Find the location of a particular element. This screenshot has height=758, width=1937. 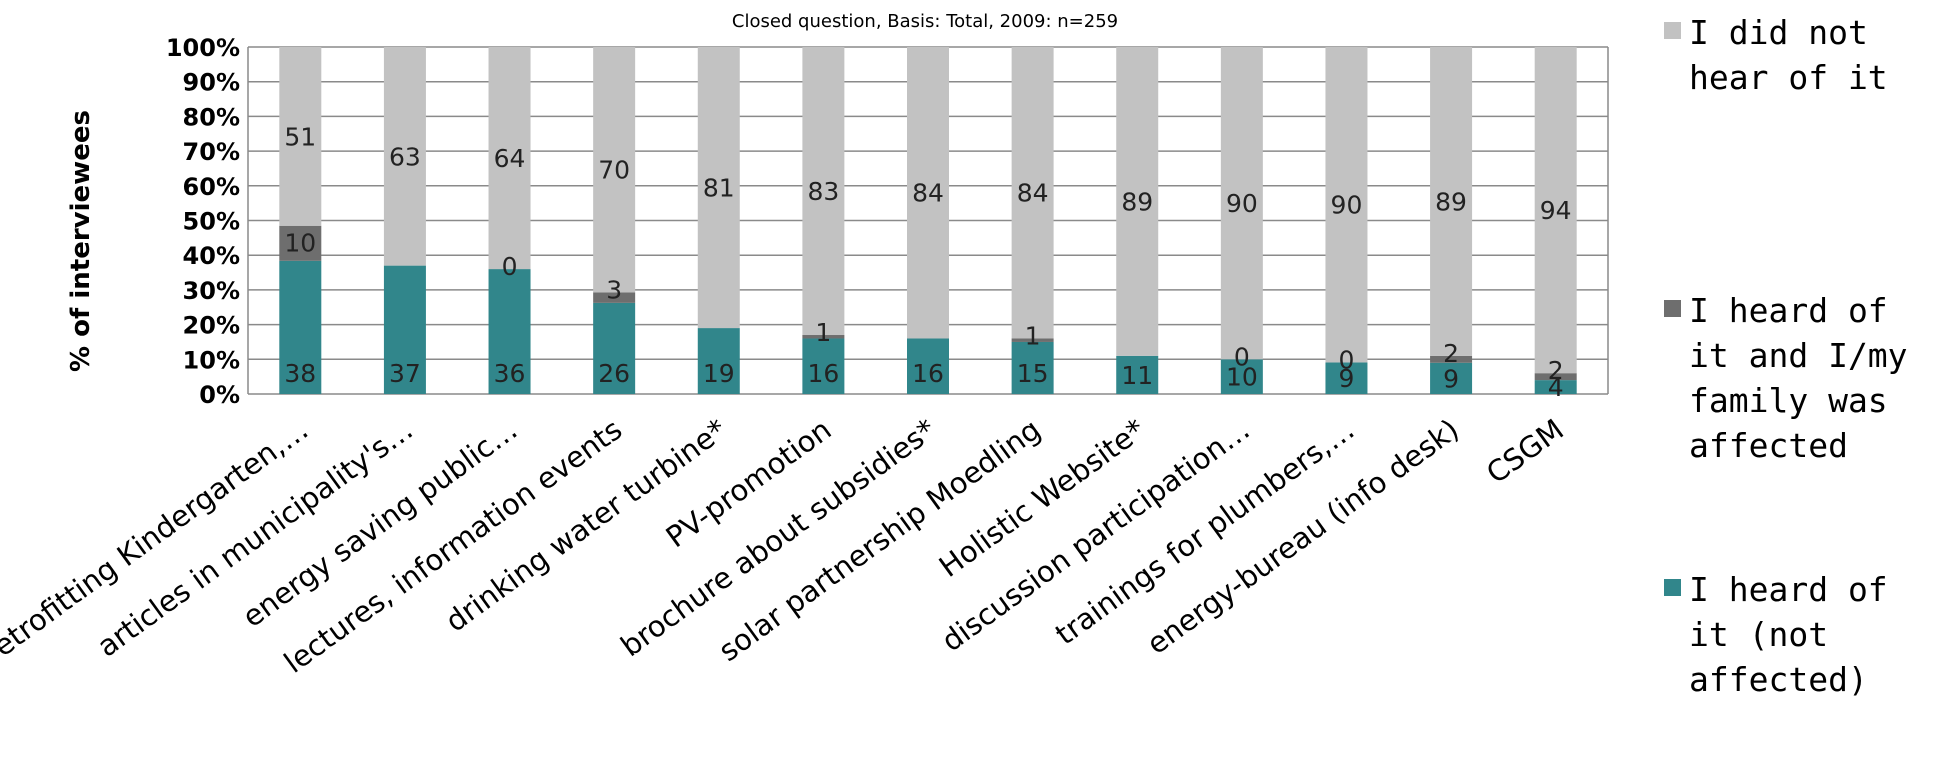

data-label: 26 is located at coordinates (614, 373).